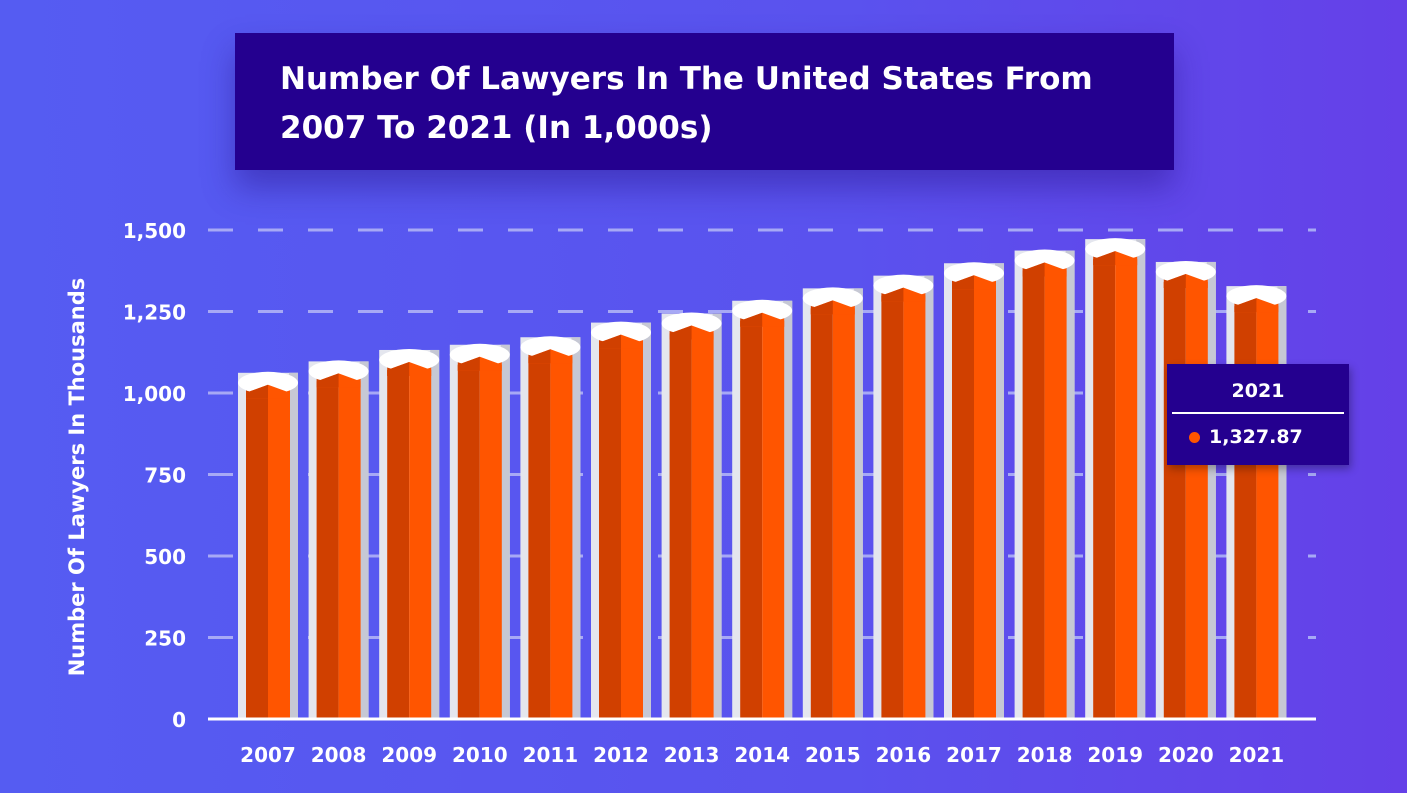 This screenshot has width=1407, height=793. What do you see at coordinates (268, 755) in the screenshot?
I see `x-tick-label: 2007` at bounding box center [268, 755].